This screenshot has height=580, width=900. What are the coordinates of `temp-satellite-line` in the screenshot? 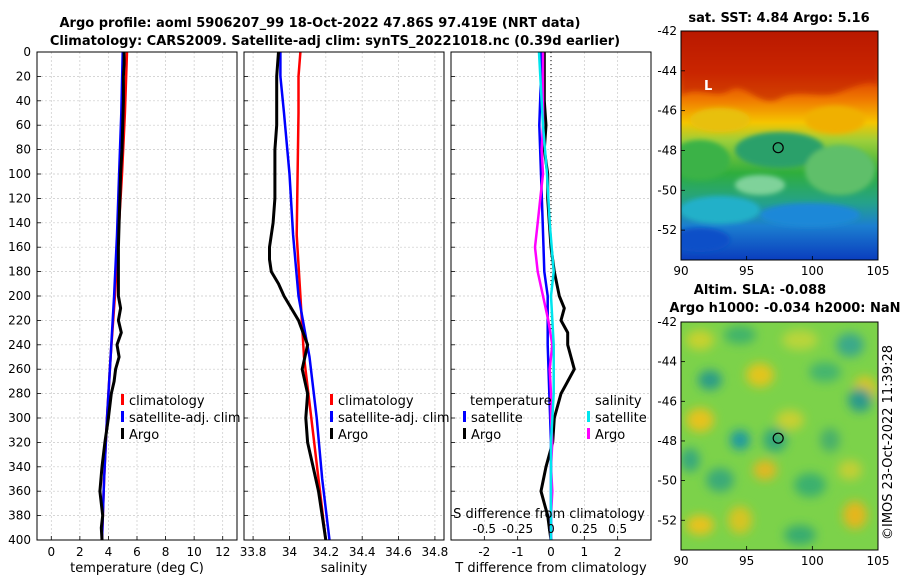 It's located at (112, 296).